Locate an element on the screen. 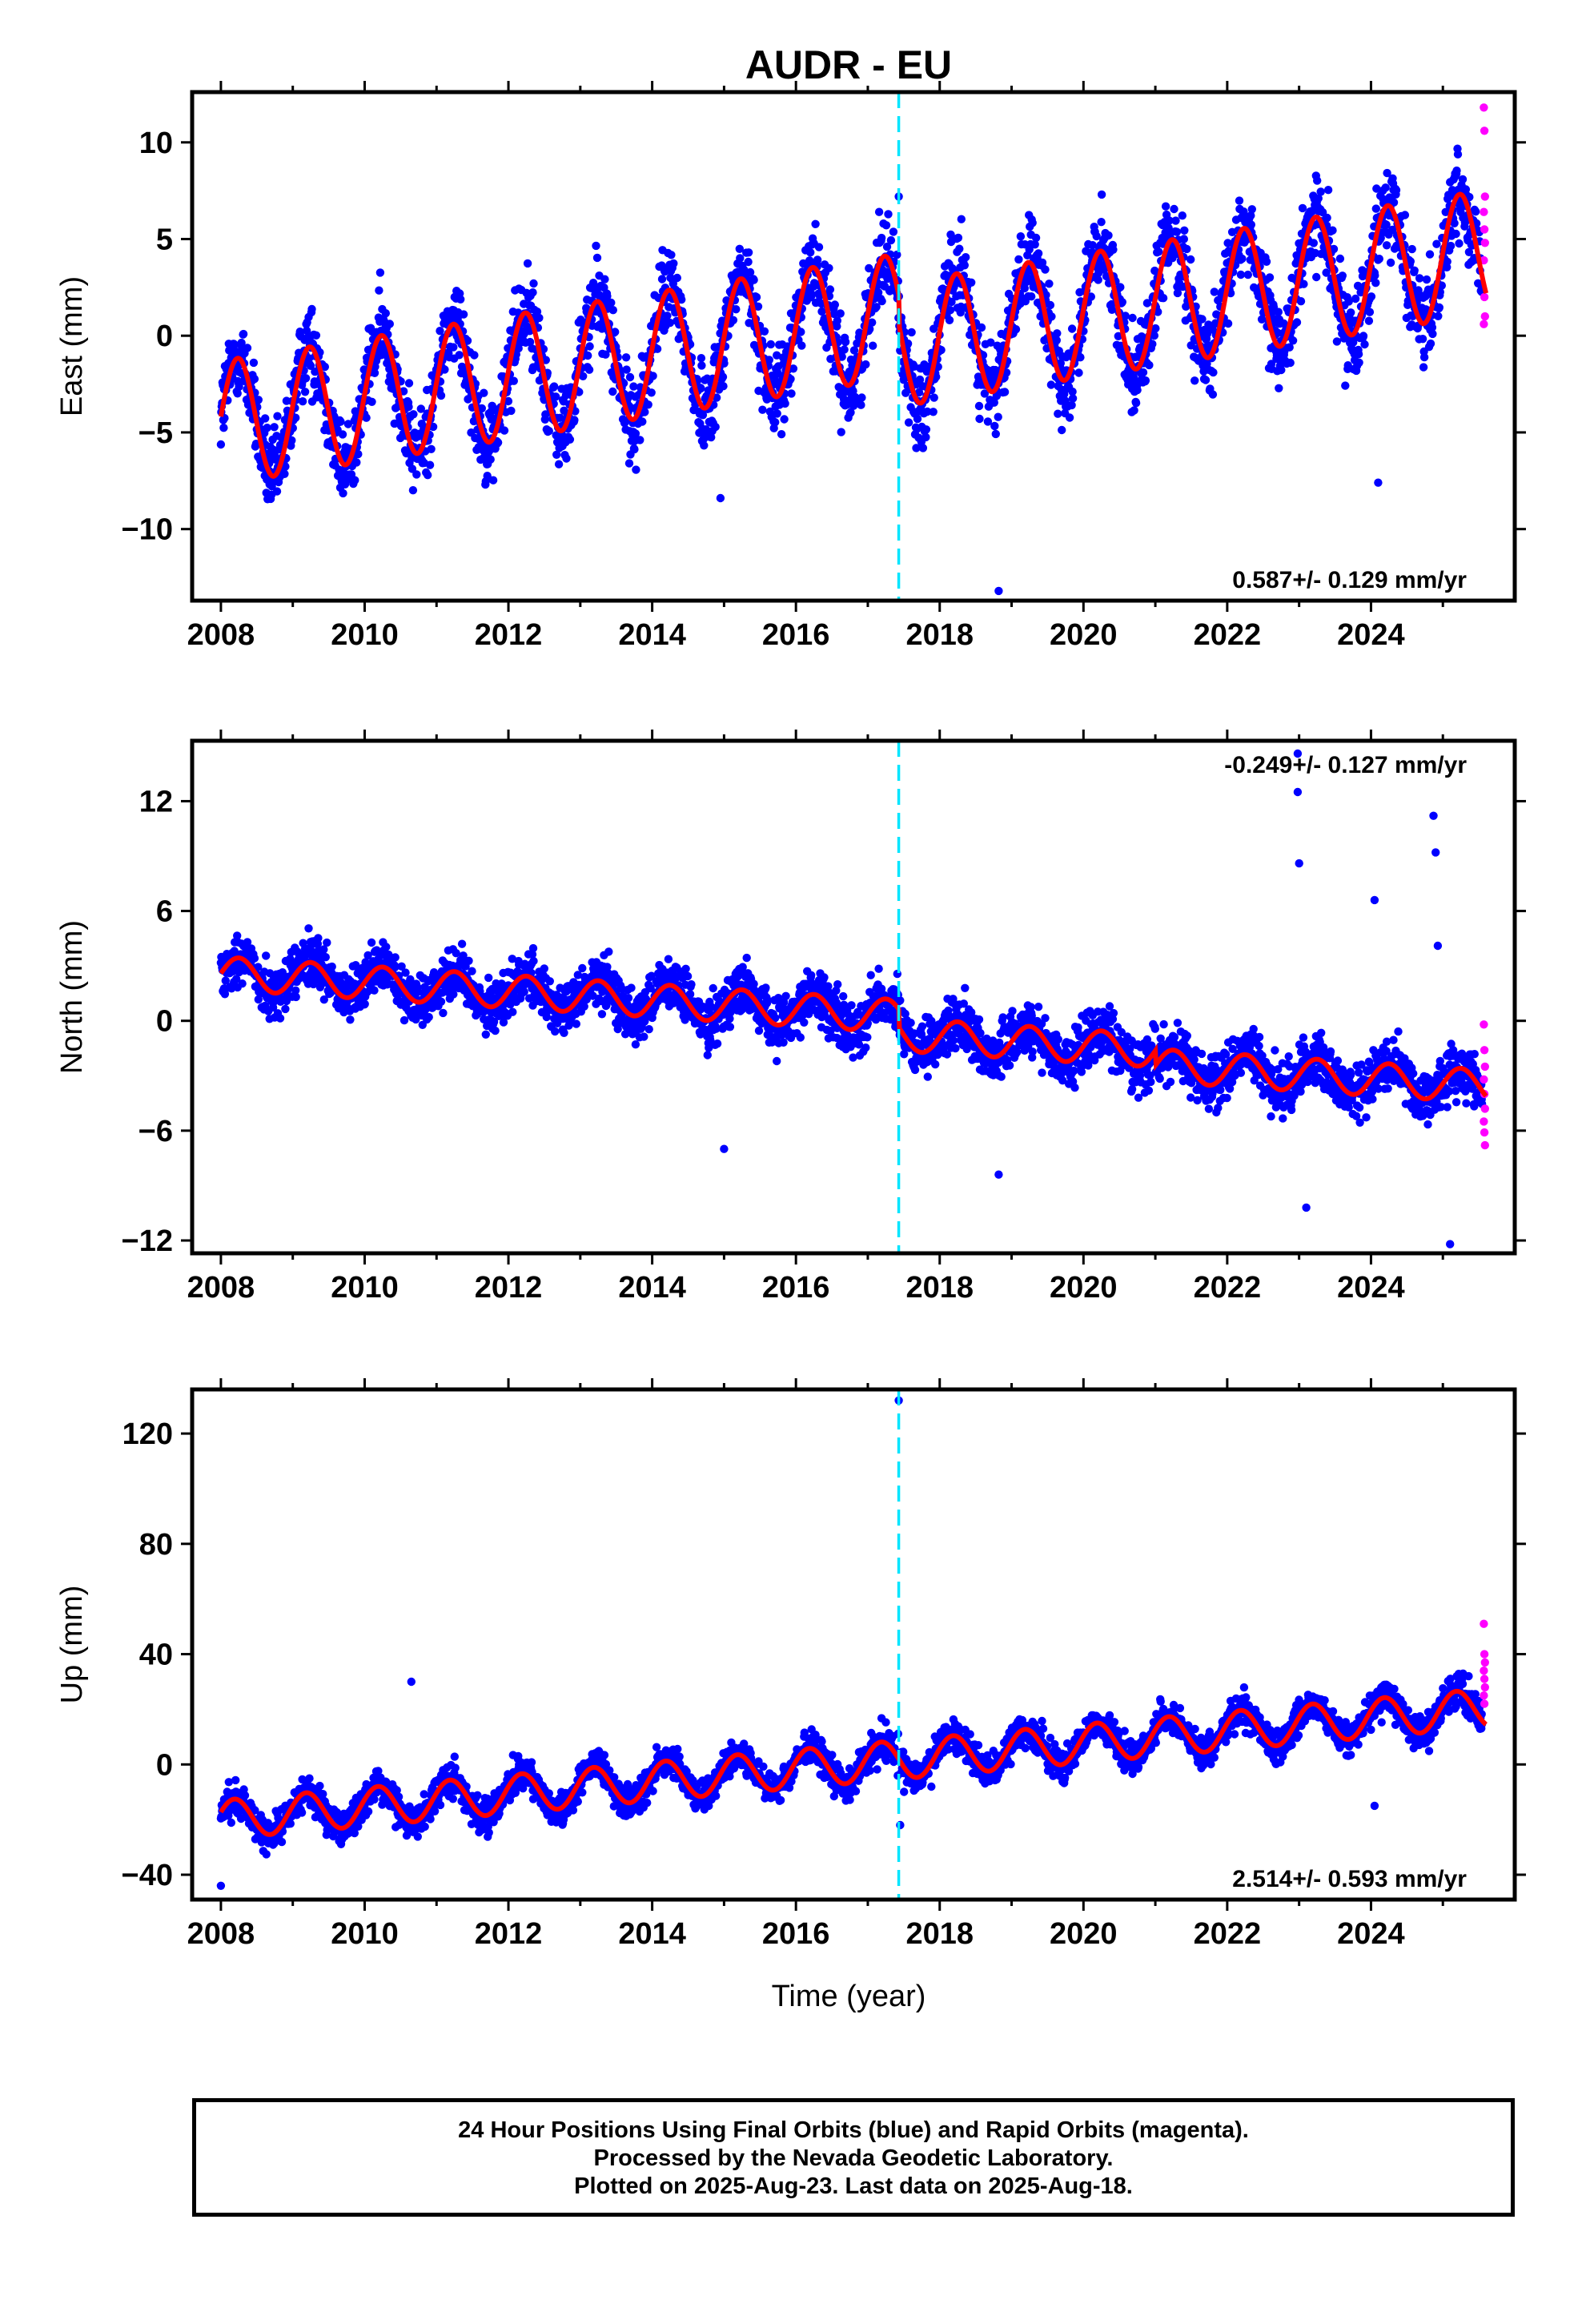 The height and width of the screenshot is (2324, 1582). east-final-orbit-points is located at coordinates (851, 324).